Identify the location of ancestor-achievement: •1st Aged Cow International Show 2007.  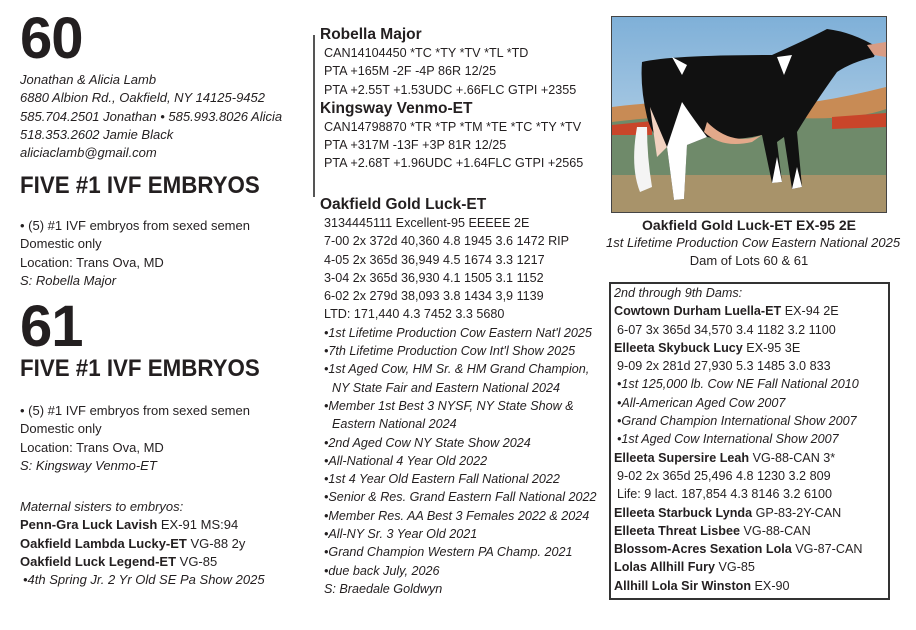
(728, 439).